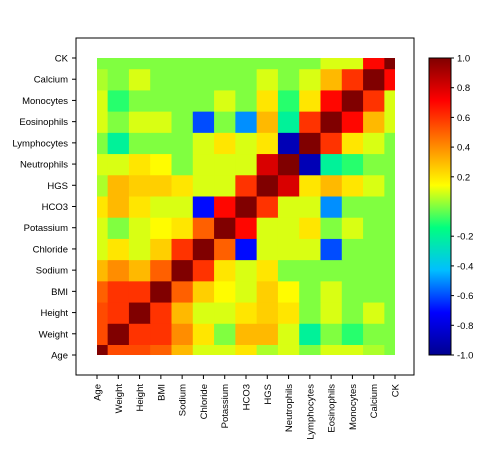  What do you see at coordinates (55, 207) in the screenshot?
I see `y-tick-label: HCO3` at bounding box center [55, 207].